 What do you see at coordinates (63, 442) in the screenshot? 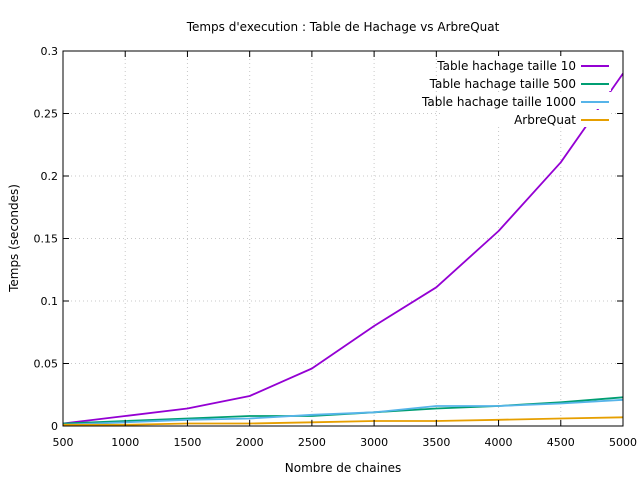
I see `x-tick-label: 500` at bounding box center [63, 442].